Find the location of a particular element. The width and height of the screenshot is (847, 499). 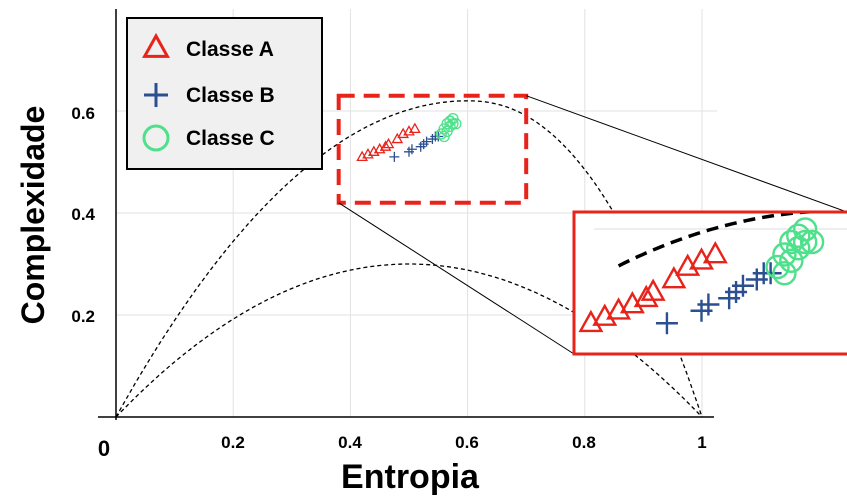

data-points is located at coordinates (409, 137).